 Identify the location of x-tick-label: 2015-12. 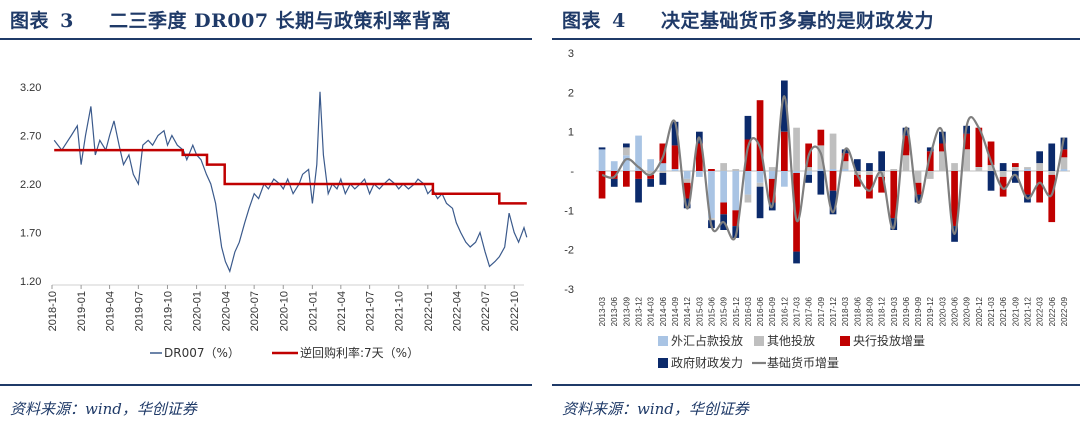
(736, 311).